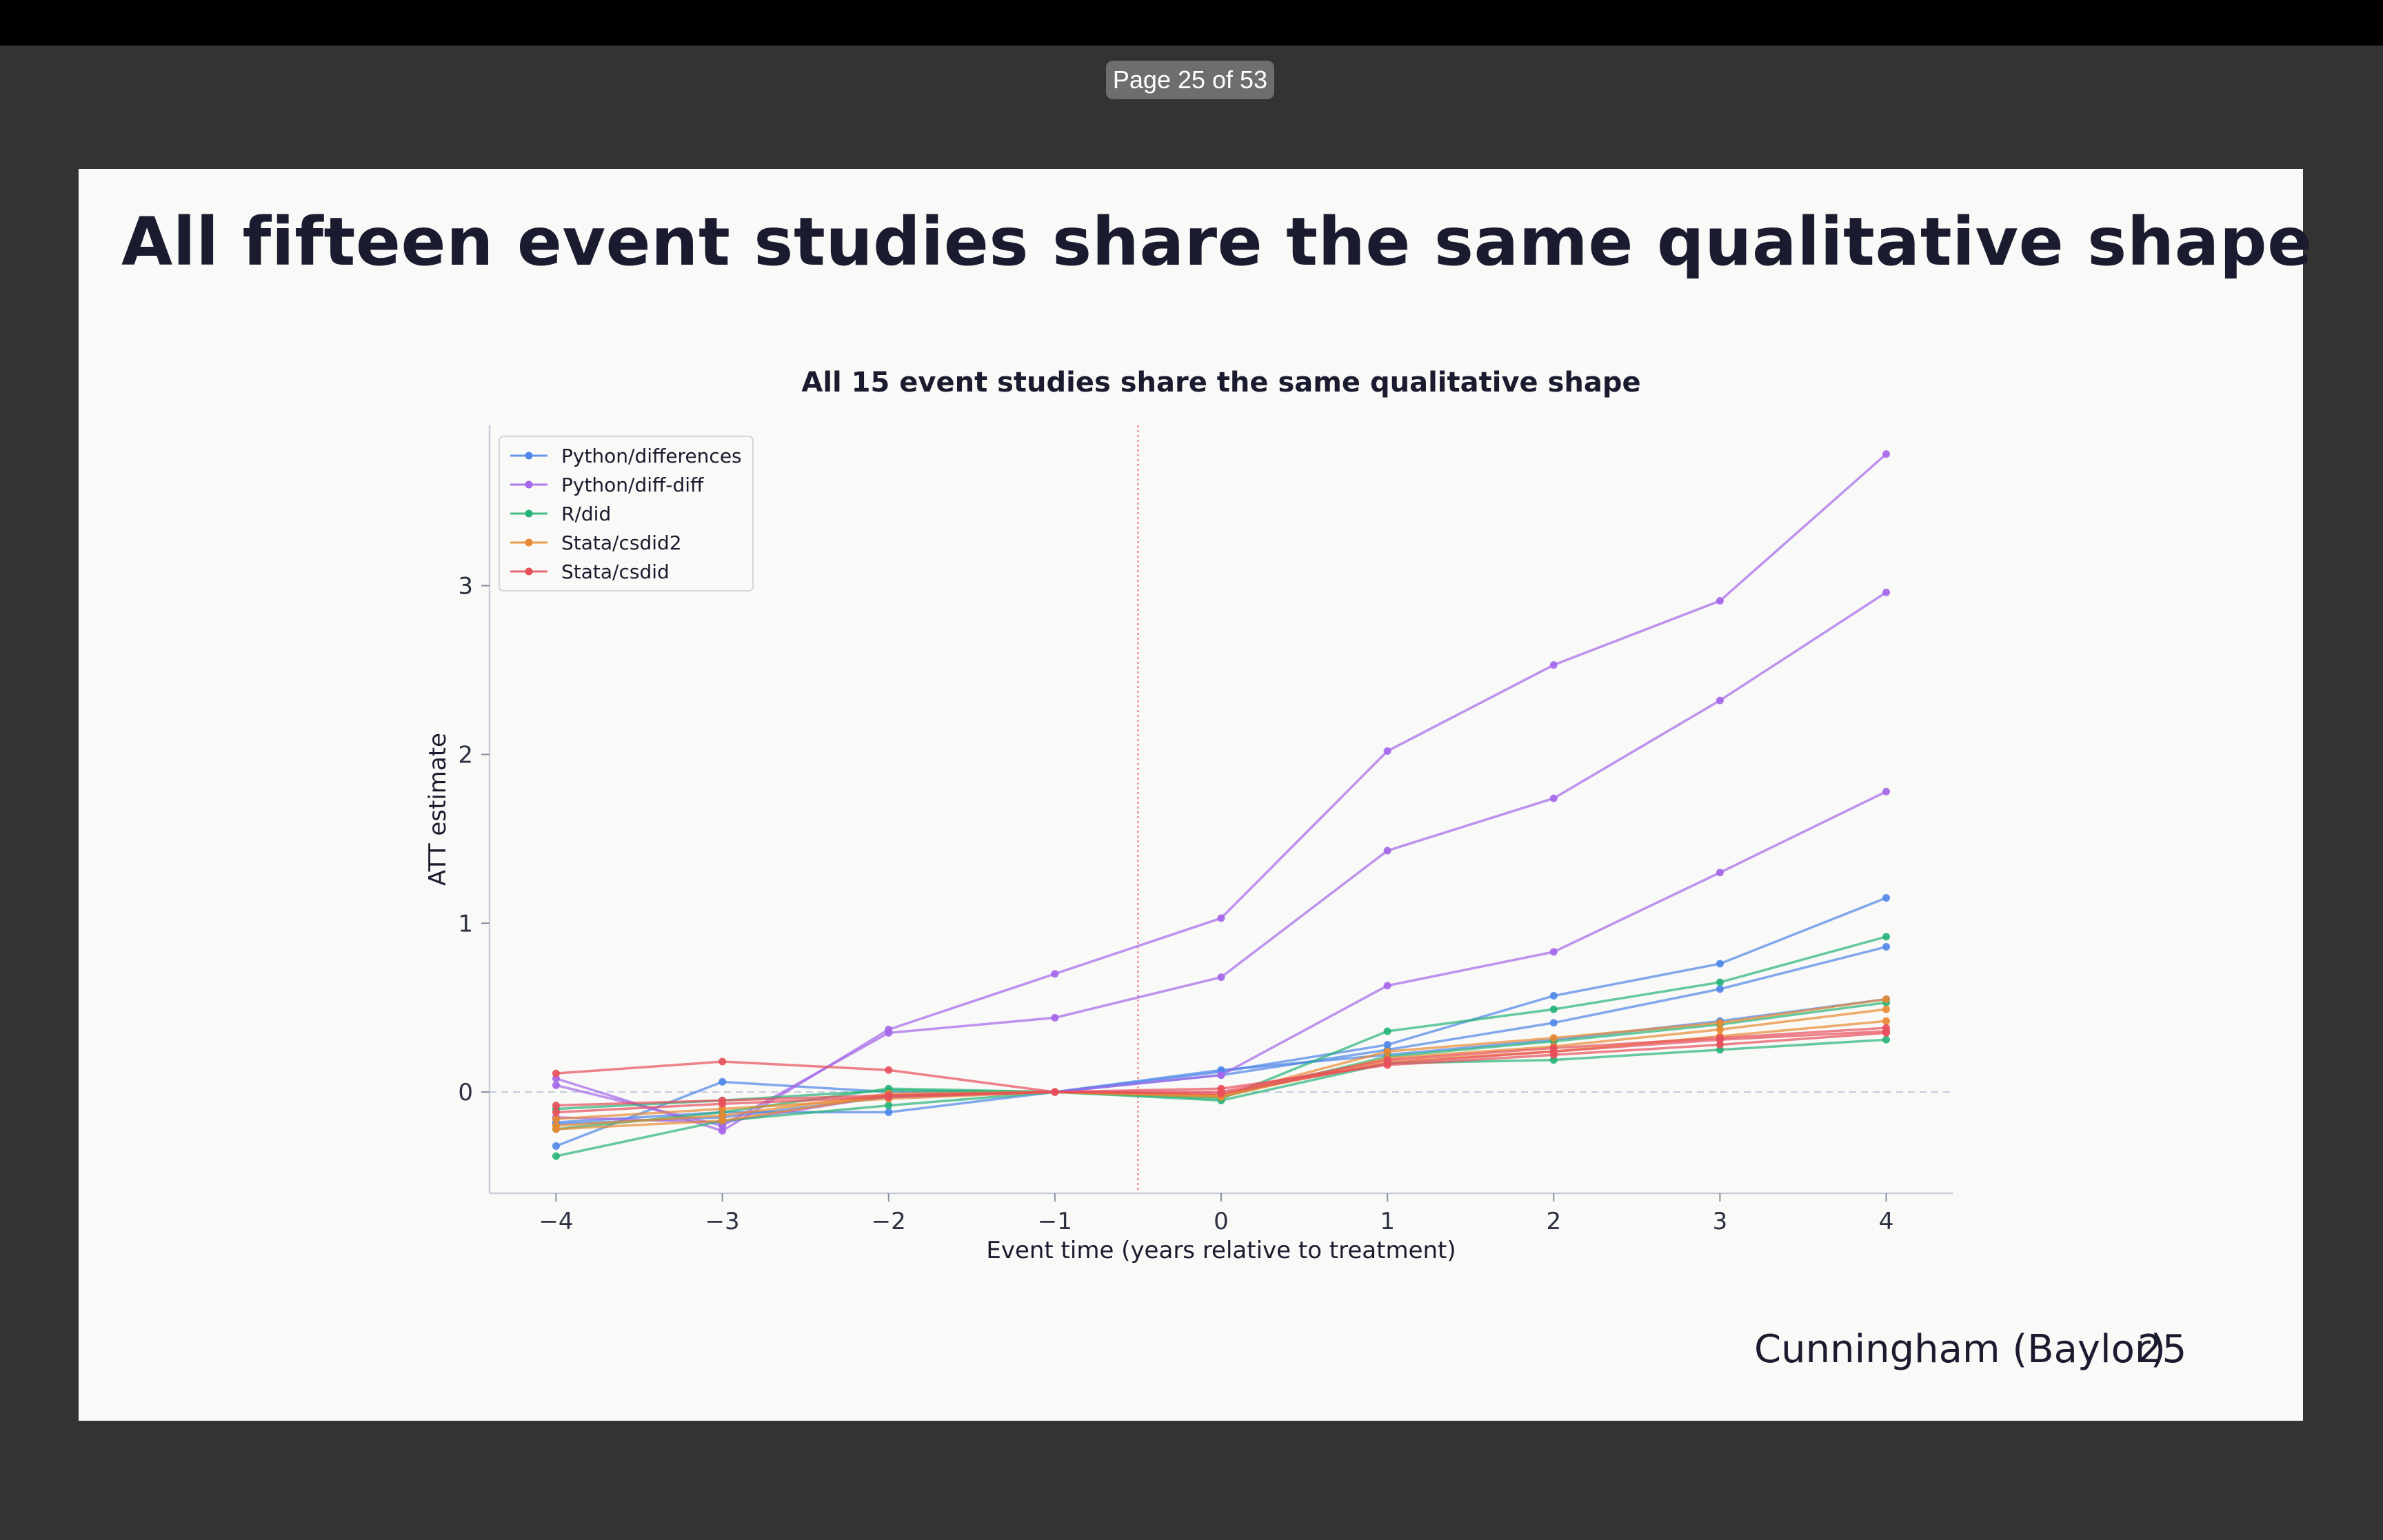 This screenshot has width=2383, height=1540. Describe the element at coordinates (615, 572) in the screenshot. I see `legend-label: Stata/csdid` at that location.